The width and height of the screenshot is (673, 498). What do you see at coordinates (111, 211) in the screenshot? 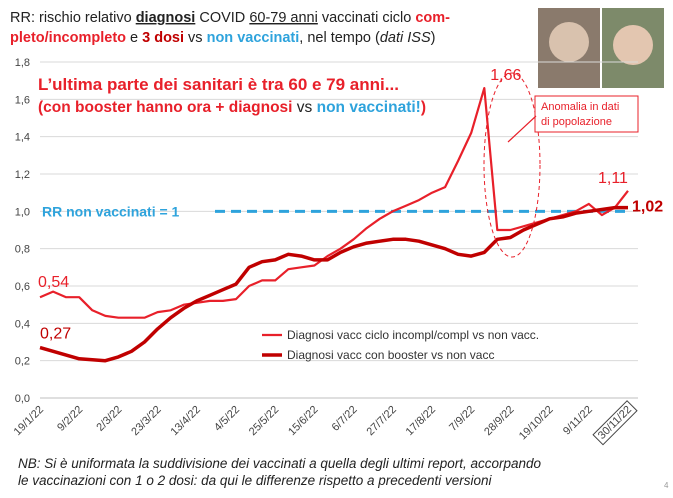
I see `reference-label: RR non vaccinati = 1` at bounding box center [111, 211].